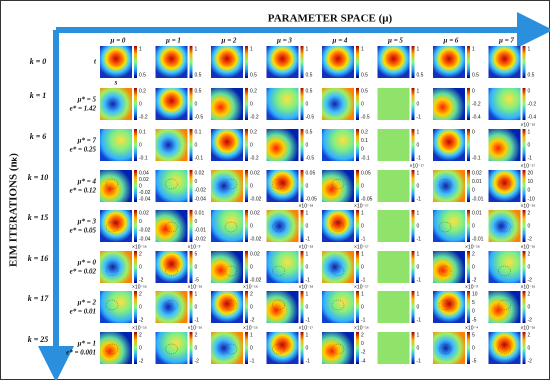 The width and height of the screenshot is (550, 380). I want to click on y-title: EIM ITERATIONS (nₖ), so click(14, 210).